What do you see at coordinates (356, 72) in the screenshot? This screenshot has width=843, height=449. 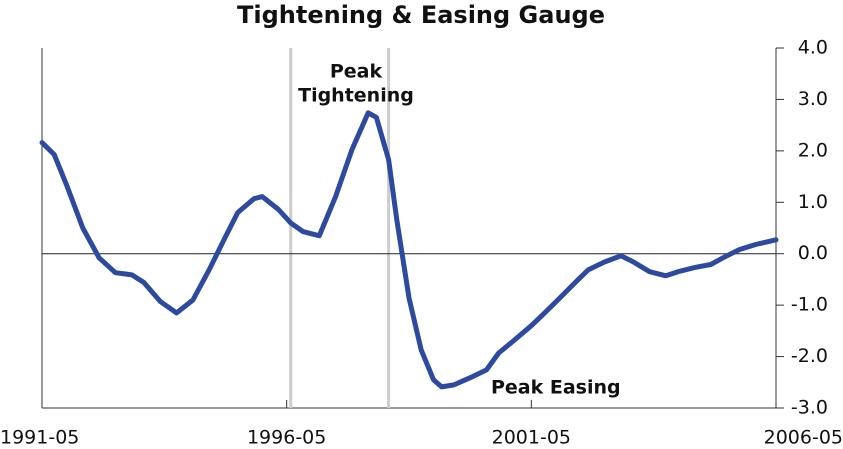 I see `annotation: Peak` at bounding box center [356, 72].